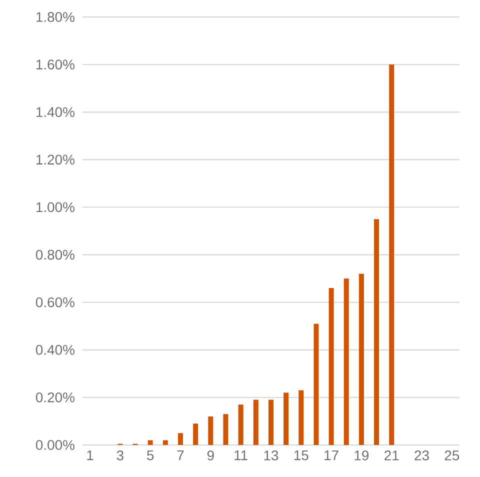 The image size is (480, 477). Describe the element at coordinates (301, 455) in the screenshot. I see `x-tick-label: 15` at that location.